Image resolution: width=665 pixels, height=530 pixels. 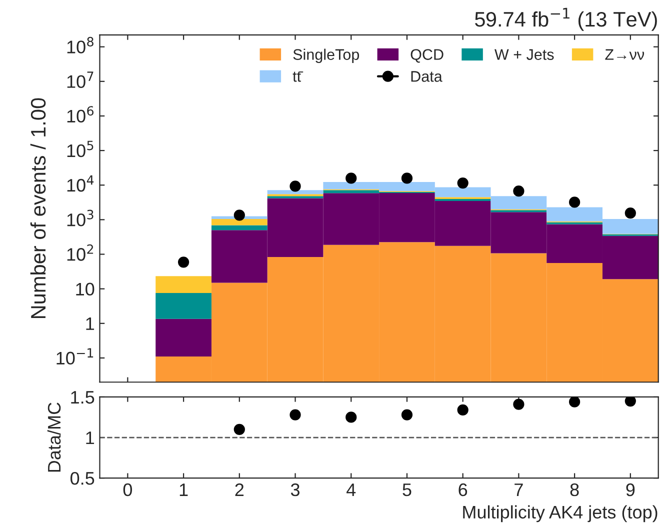 What do you see at coordinates (82, 478) in the screenshot?
I see `y-tick-label: 0.5` at bounding box center [82, 478].